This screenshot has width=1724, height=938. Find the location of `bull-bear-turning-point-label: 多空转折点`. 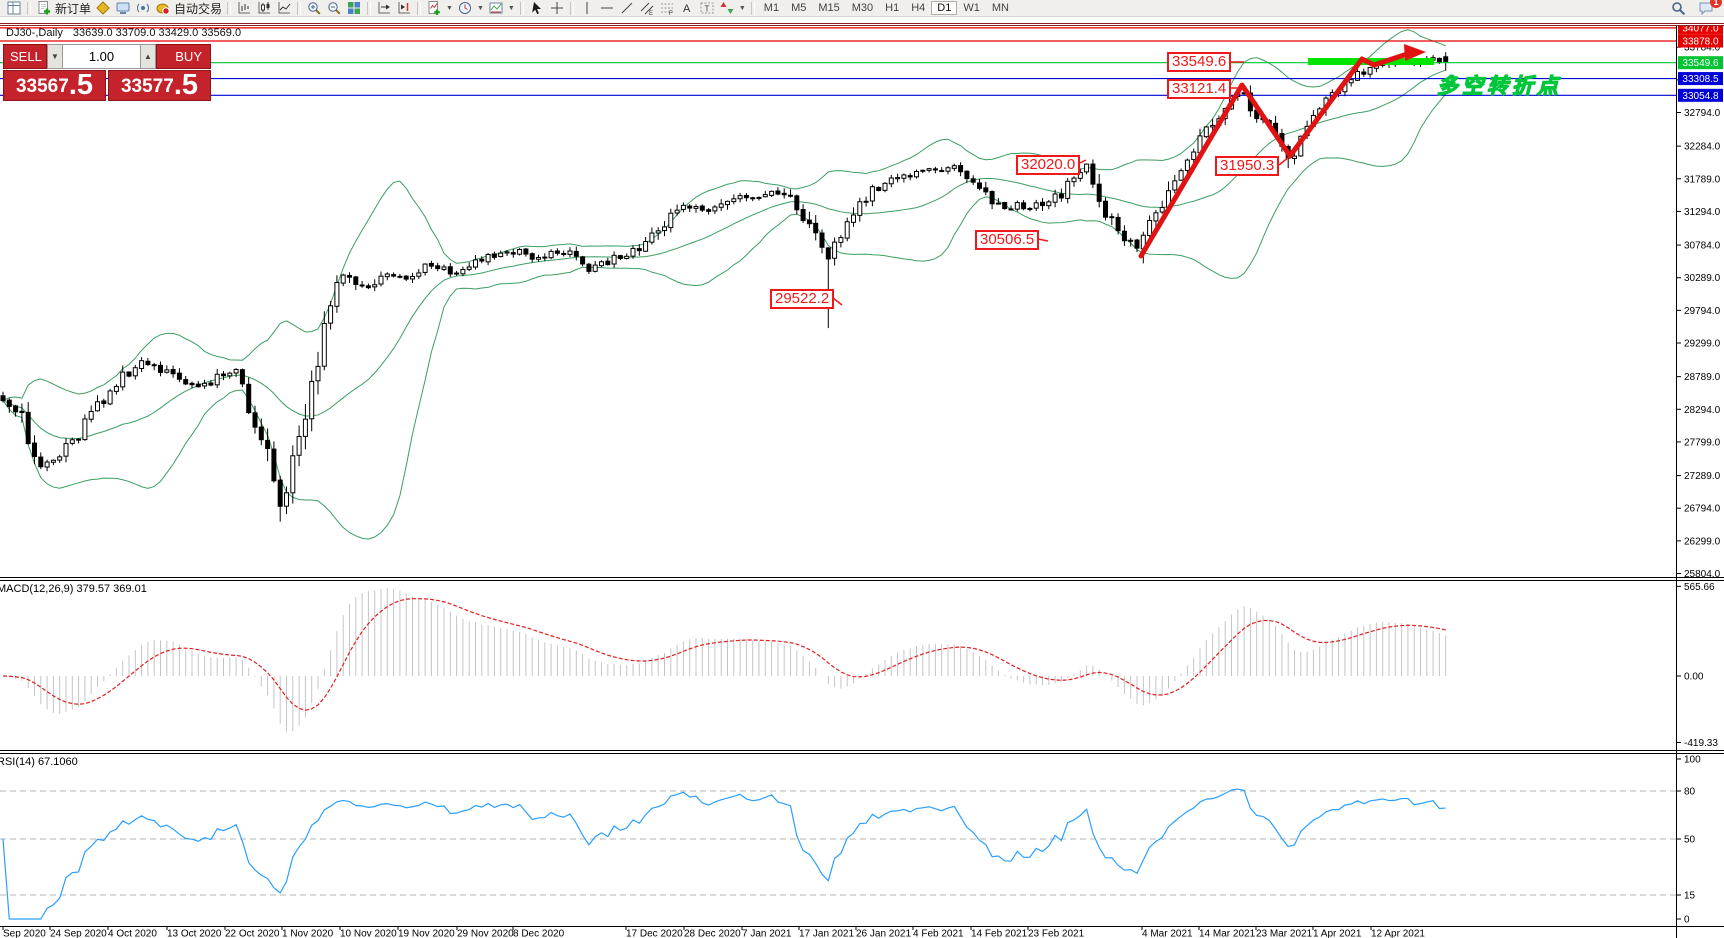

bull-bear-turning-point-label: 多空转折点 is located at coordinates (1499, 86).